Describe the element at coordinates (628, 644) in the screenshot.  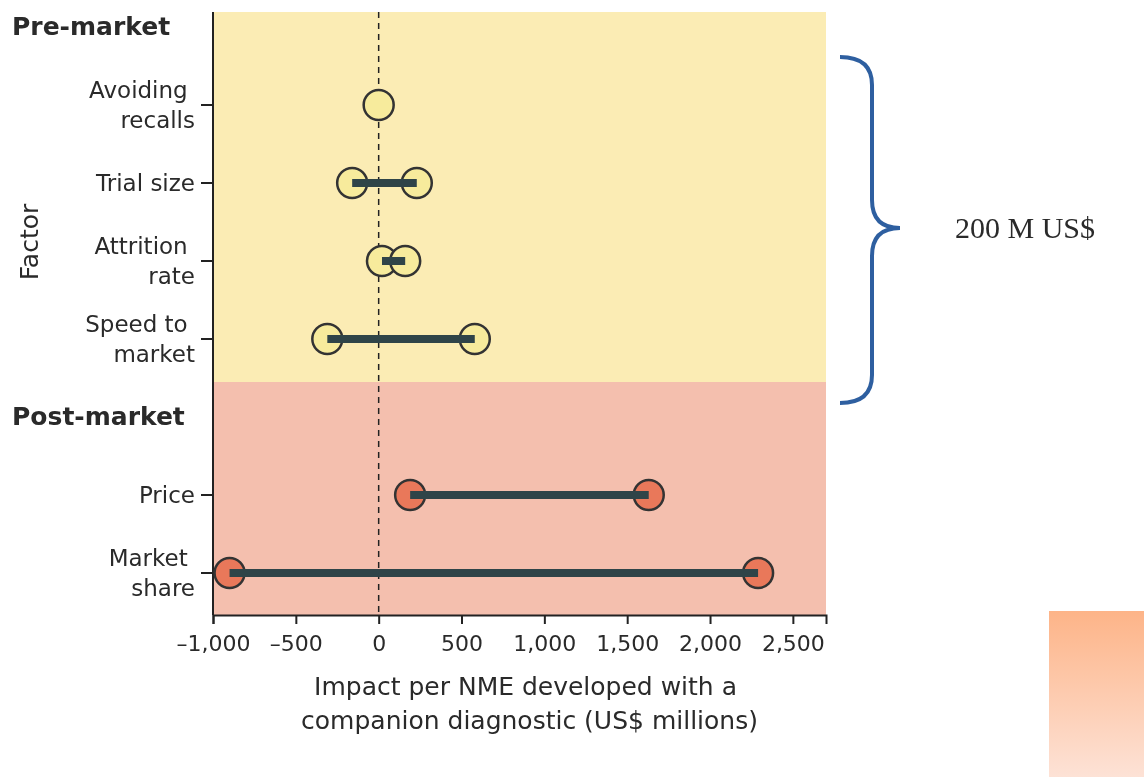
I see `x-tick-label: 1,500` at that location.